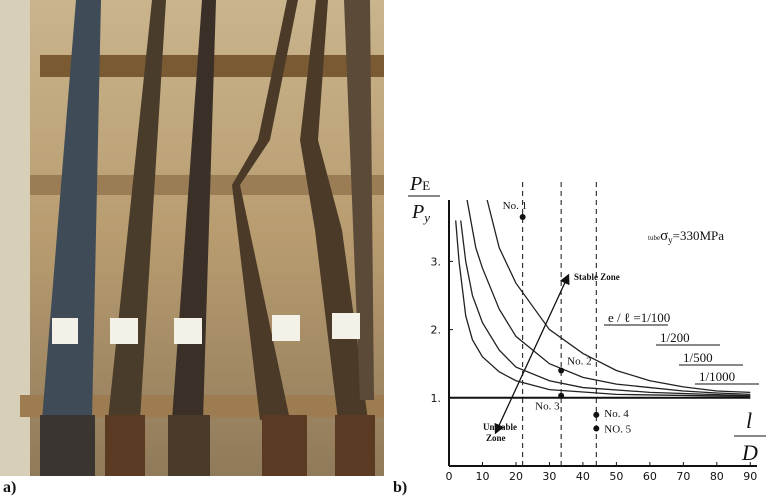 The height and width of the screenshot is (497, 769). Describe the element at coordinates (683, 476) in the screenshot. I see `x-tick-label: 70` at that location.